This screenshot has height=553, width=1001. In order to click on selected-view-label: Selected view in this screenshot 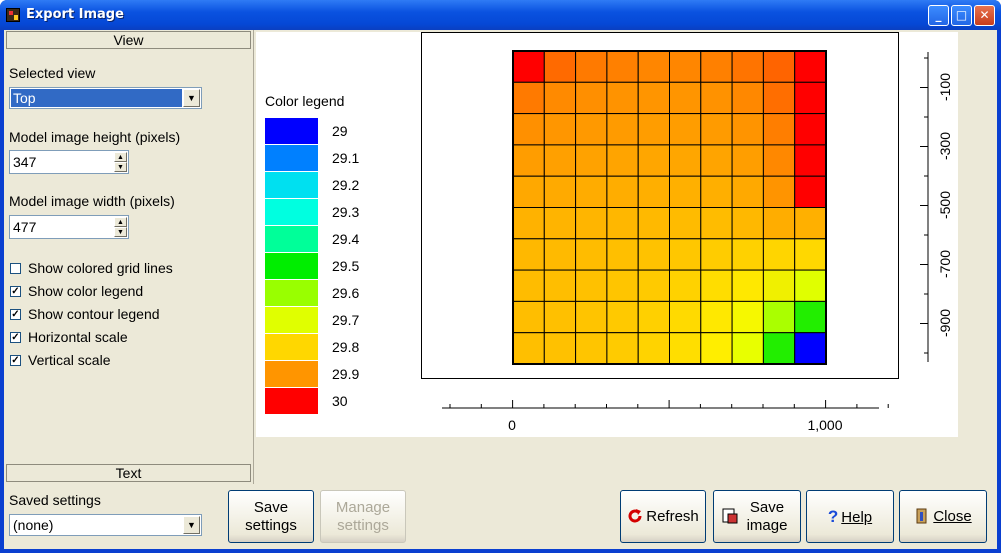, I will do `click(52, 73)`.